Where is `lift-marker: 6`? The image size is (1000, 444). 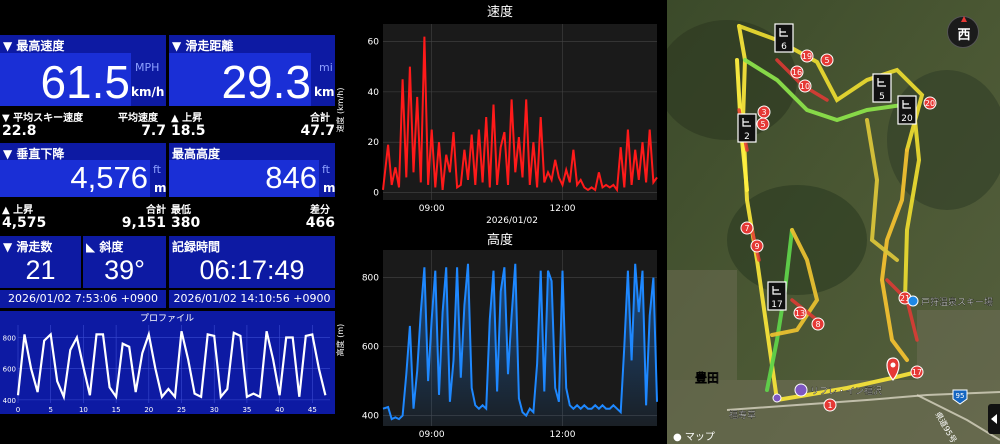
lift-marker: 6 is located at coordinates (784, 38).